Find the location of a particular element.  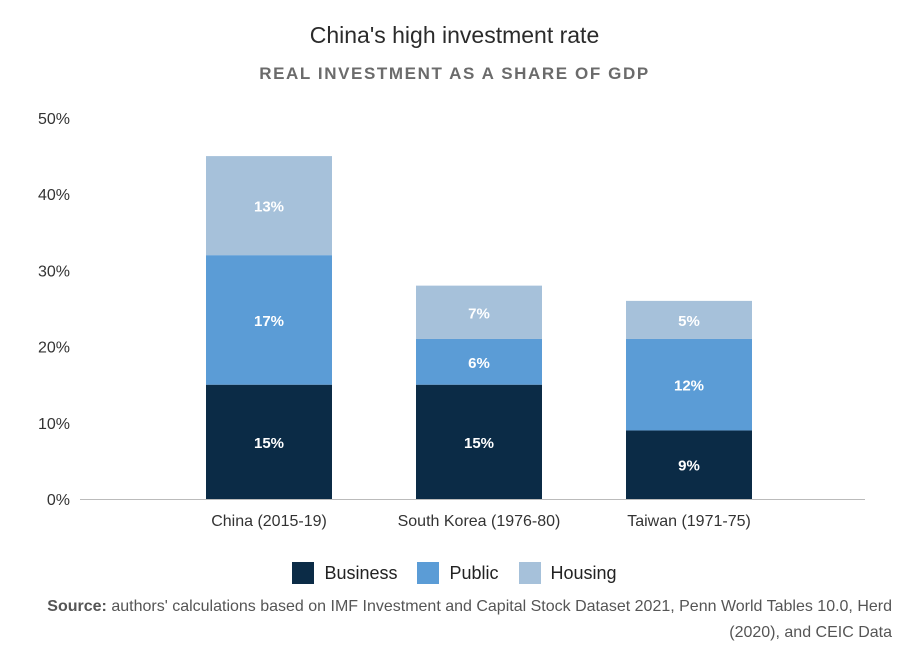

bar-data-label: 7% is located at coordinates (479, 313).